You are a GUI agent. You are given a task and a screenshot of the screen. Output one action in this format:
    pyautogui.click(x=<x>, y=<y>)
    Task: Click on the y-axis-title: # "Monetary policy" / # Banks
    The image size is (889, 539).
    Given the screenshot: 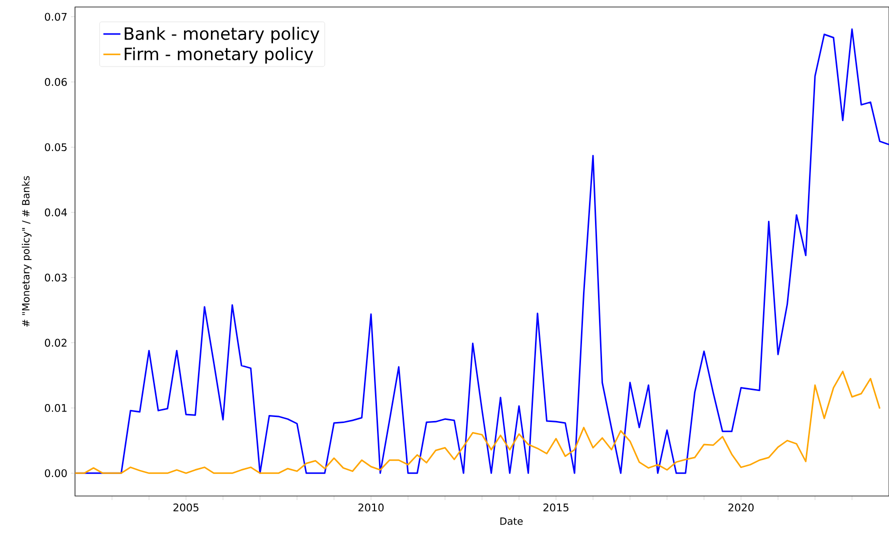 What is the action you would take?
    pyautogui.click(x=27, y=251)
    